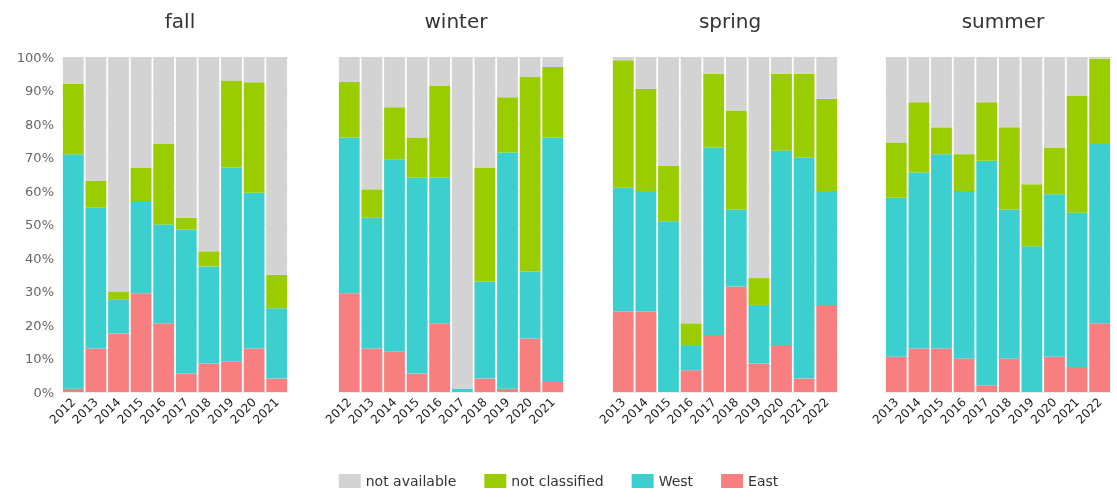 Image resolution: width=1117 pixels, height=497 pixels. I want to click on legend-label: West, so click(676, 481).